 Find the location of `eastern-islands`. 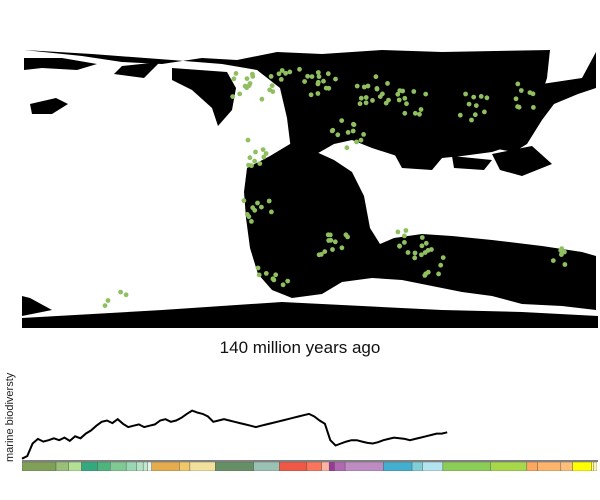

eastern-islands is located at coordinates (522, 161).